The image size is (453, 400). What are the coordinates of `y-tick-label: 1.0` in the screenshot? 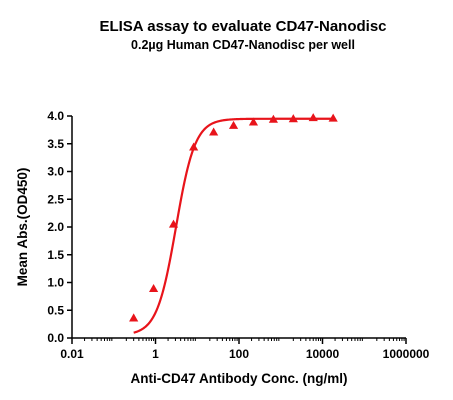 It's located at (55, 283).